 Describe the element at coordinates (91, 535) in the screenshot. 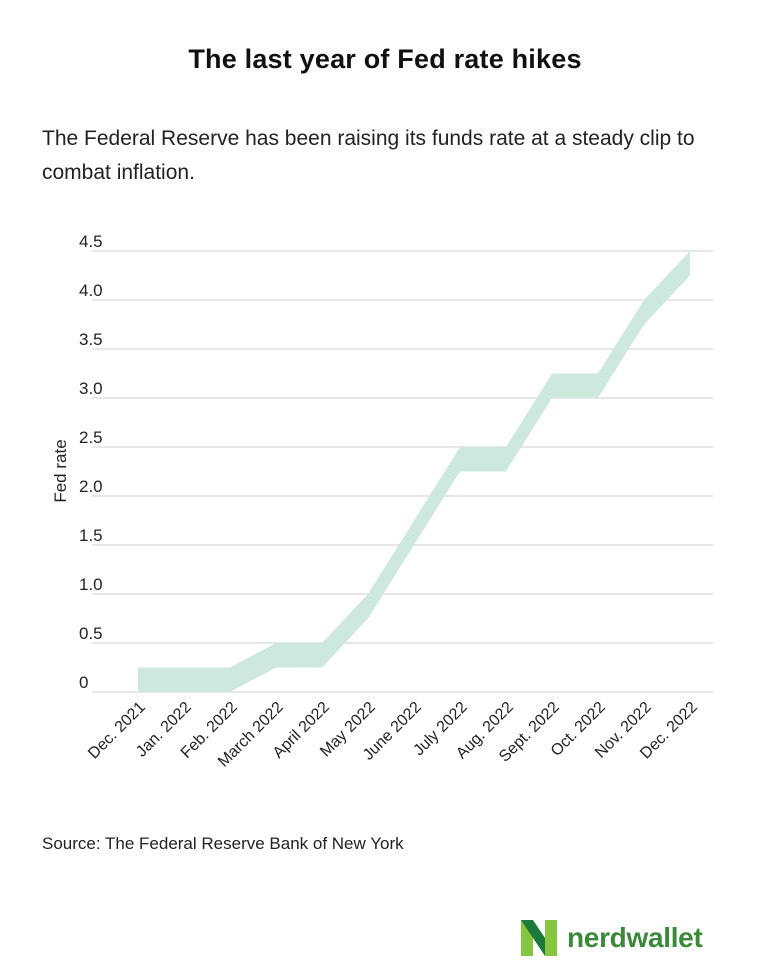

I see `y-tick-label: 1.5` at that location.